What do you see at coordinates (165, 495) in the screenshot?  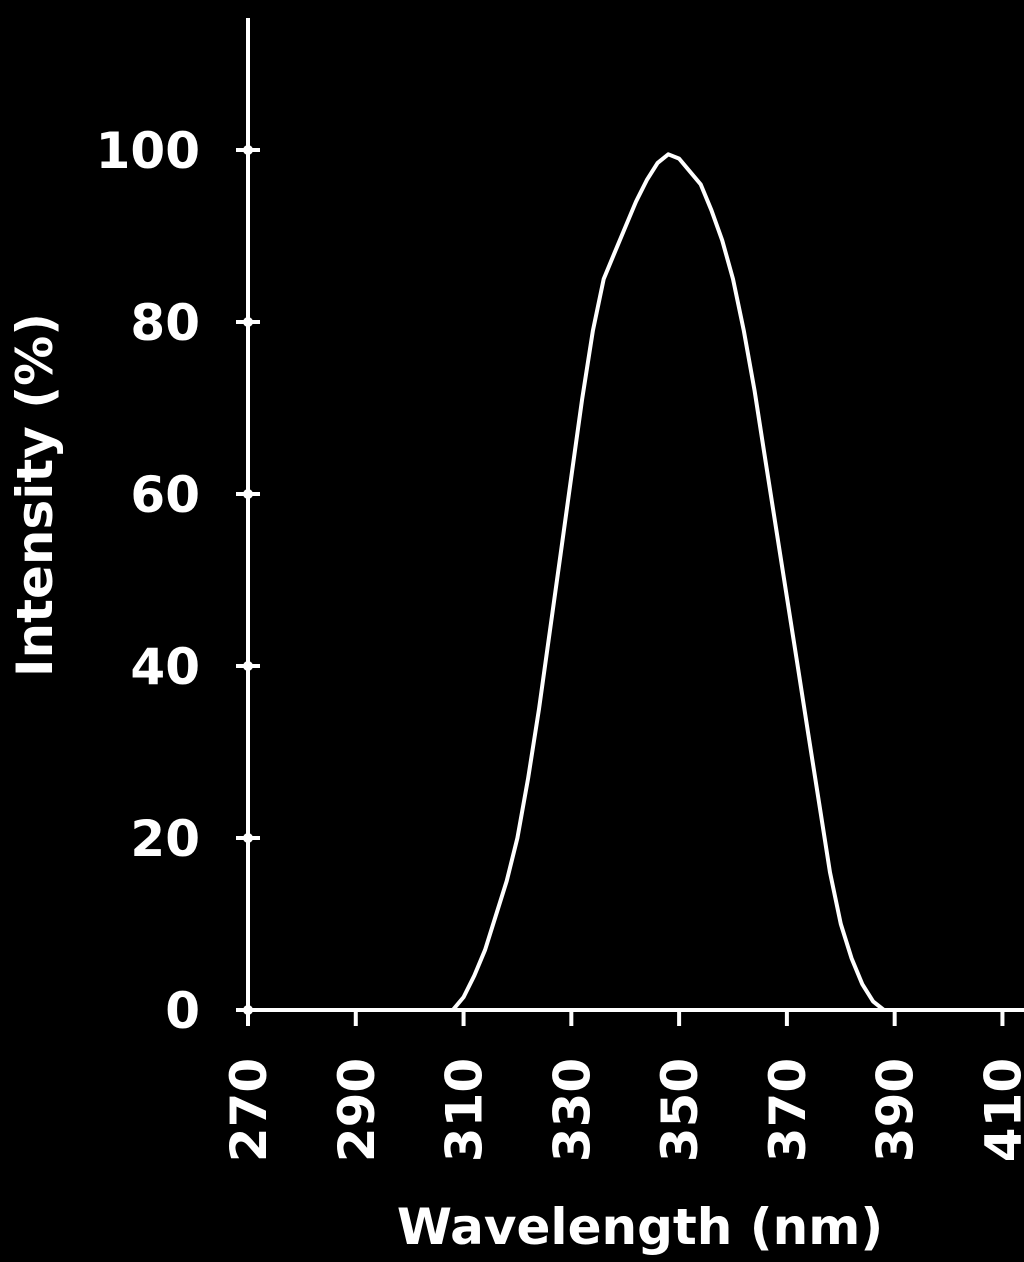 I see `y-tick-label: 60` at bounding box center [165, 495].